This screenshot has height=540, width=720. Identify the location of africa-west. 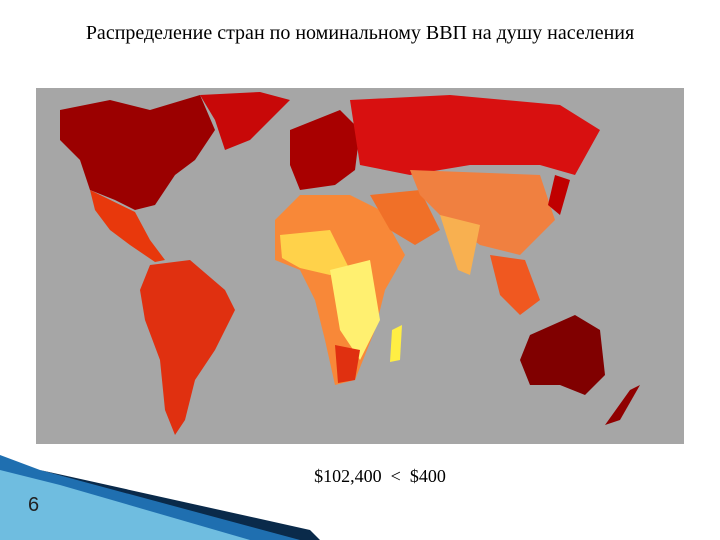
(315, 252).